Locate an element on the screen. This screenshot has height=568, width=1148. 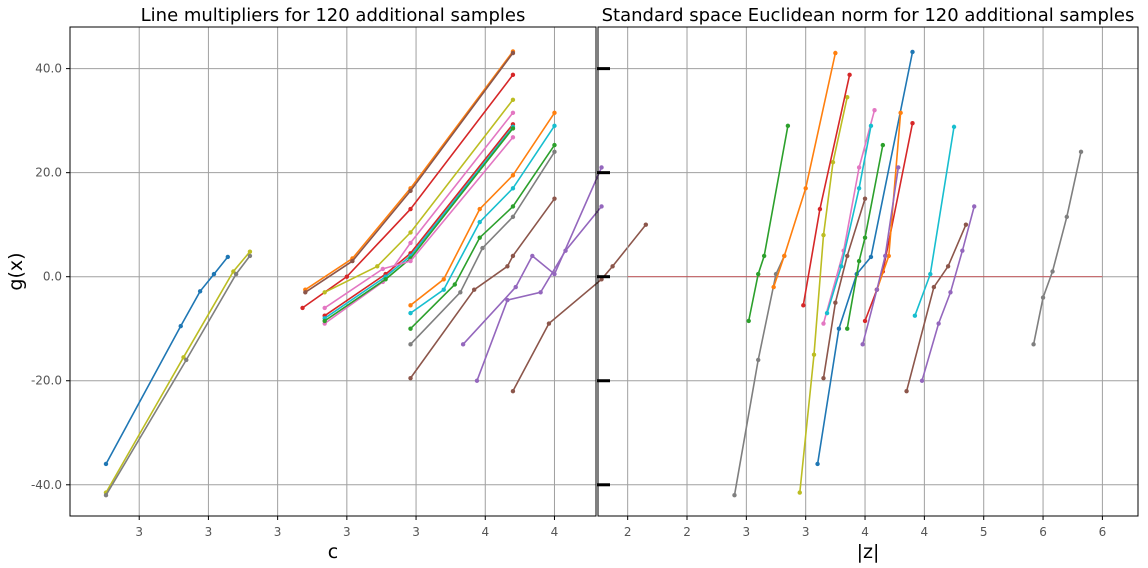
x-tick-label: 4 is located at coordinates (485, 532).